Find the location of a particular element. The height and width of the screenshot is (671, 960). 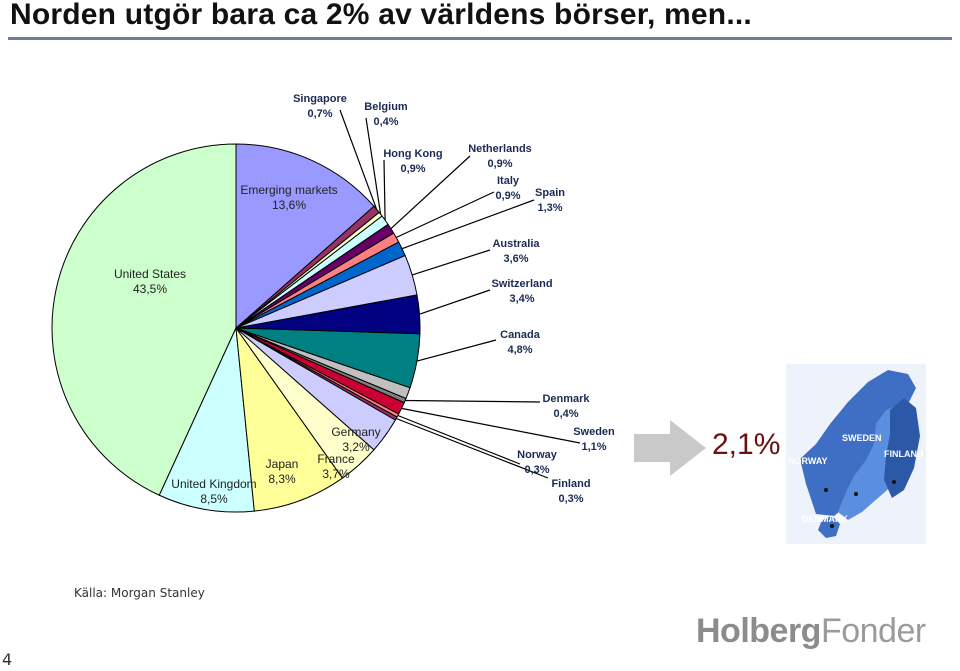

holberg-fonder-logo: HolbergFonder is located at coordinates (811, 631).